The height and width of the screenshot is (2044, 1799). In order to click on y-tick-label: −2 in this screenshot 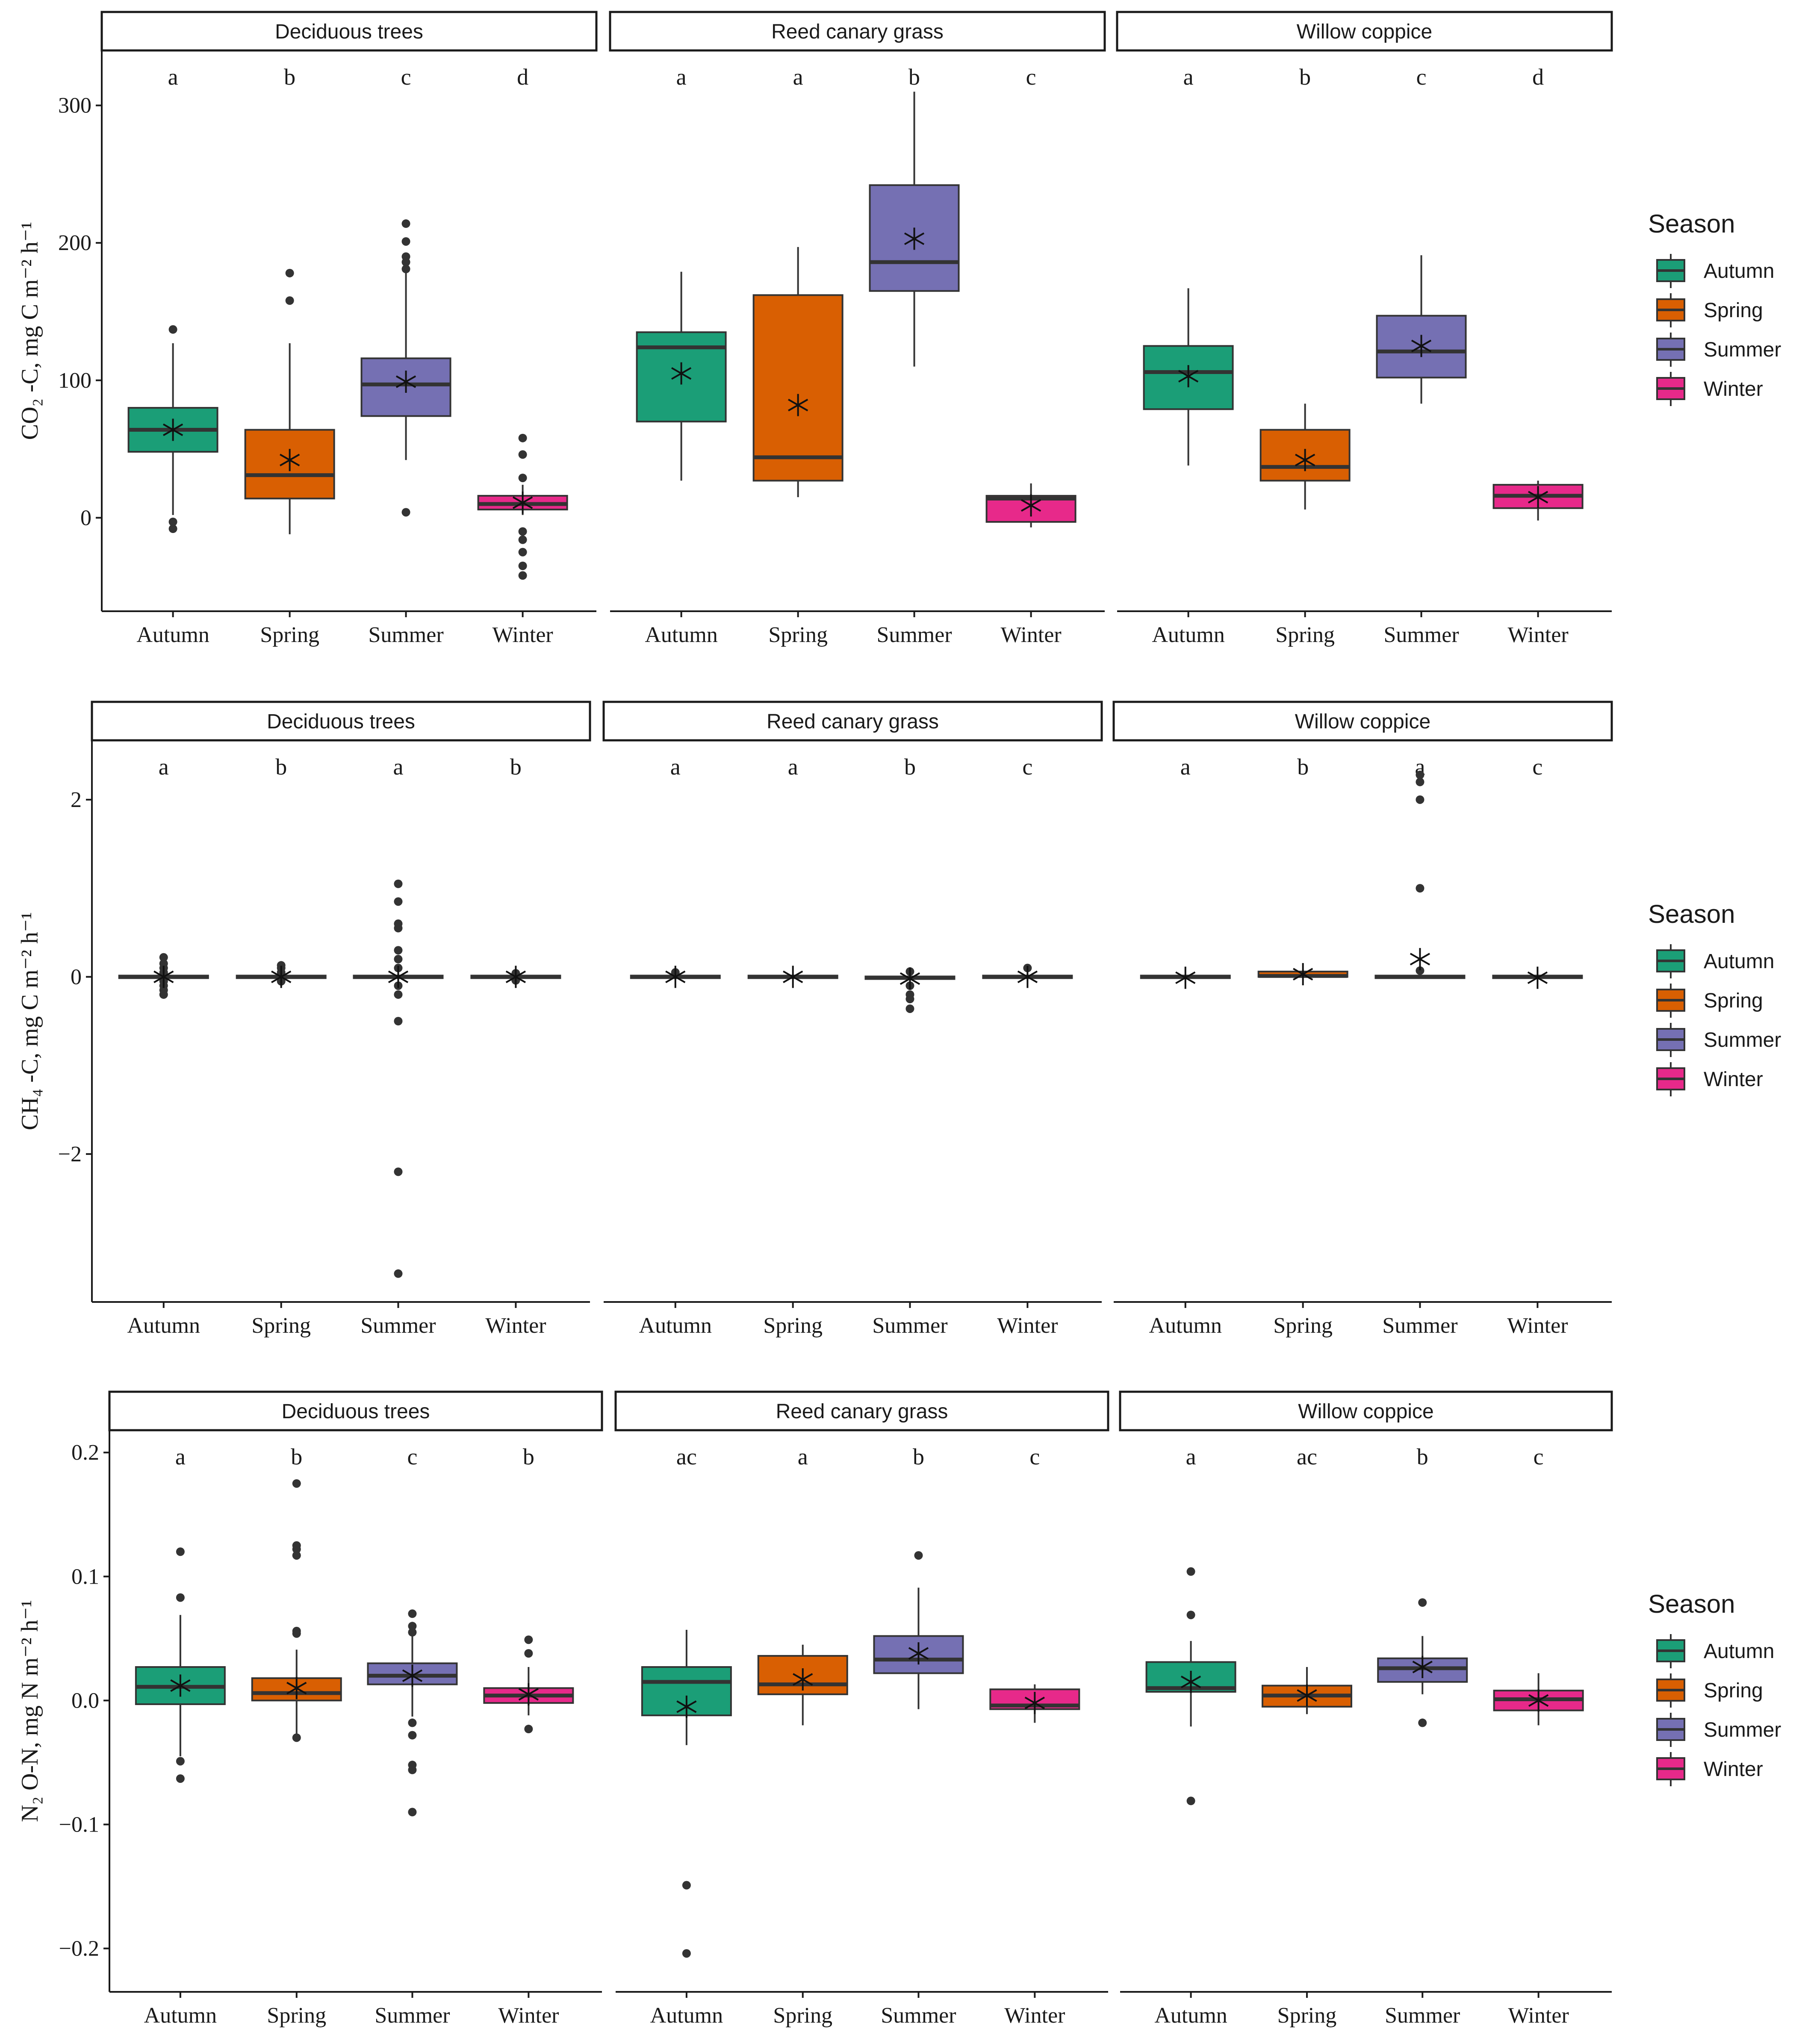, I will do `click(70, 1154)`.